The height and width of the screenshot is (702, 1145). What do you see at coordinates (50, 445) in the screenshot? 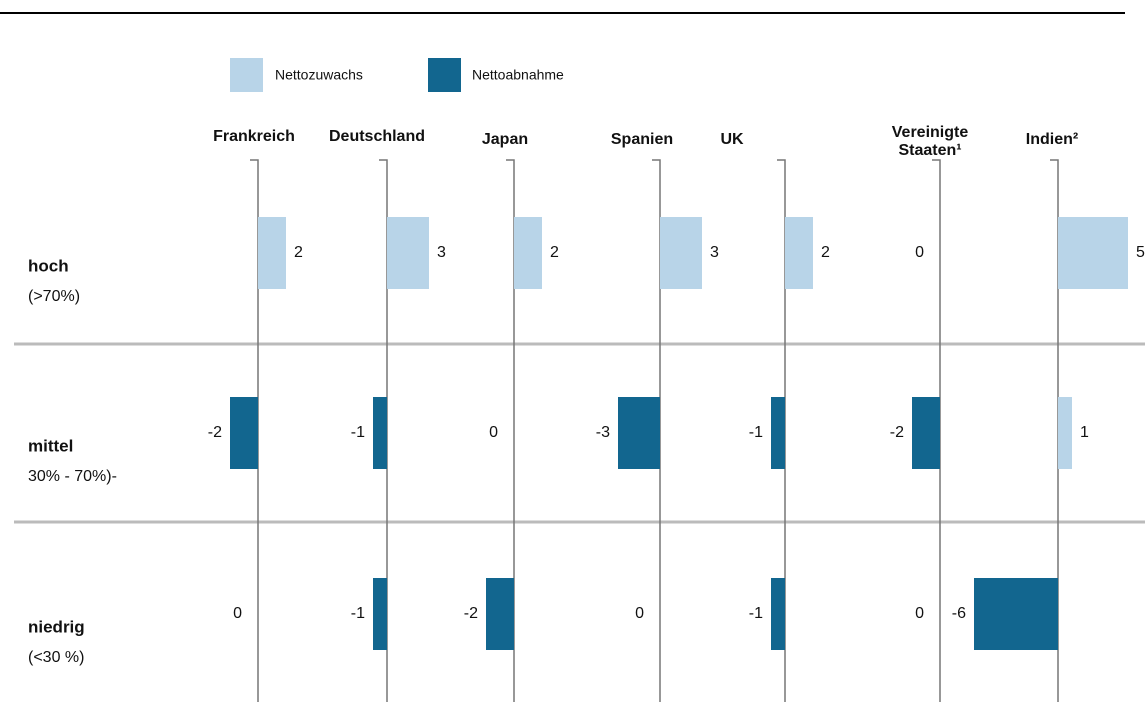
I see `row-label: mittel` at bounding box center [50, 445].